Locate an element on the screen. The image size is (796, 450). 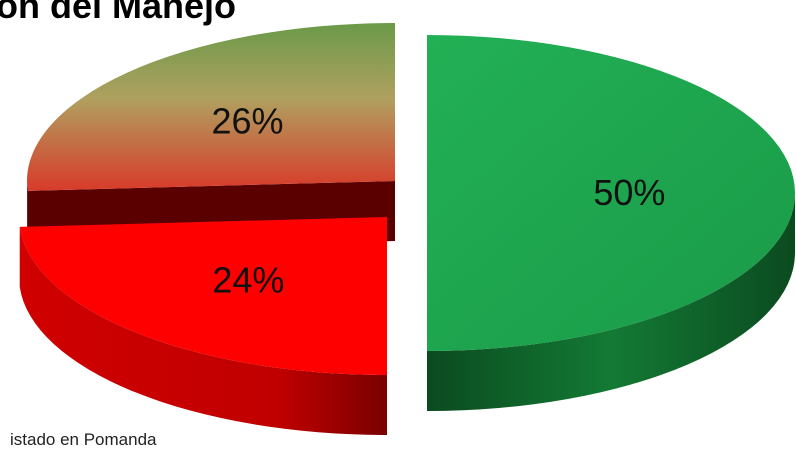
slice-label-0: 50% is located at coordinates (629, 192).